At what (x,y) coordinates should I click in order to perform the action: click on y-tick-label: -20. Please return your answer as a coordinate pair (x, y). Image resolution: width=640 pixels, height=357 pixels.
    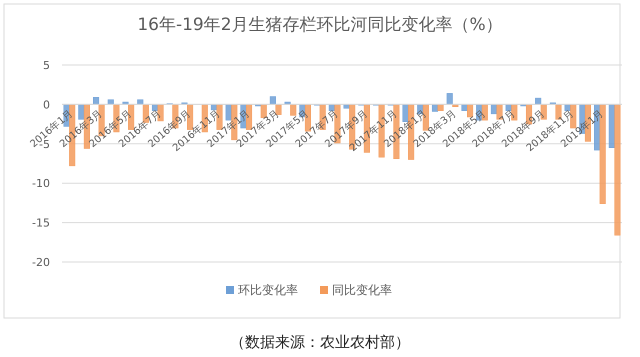
    Looking at the image, I should click on (41, 262).